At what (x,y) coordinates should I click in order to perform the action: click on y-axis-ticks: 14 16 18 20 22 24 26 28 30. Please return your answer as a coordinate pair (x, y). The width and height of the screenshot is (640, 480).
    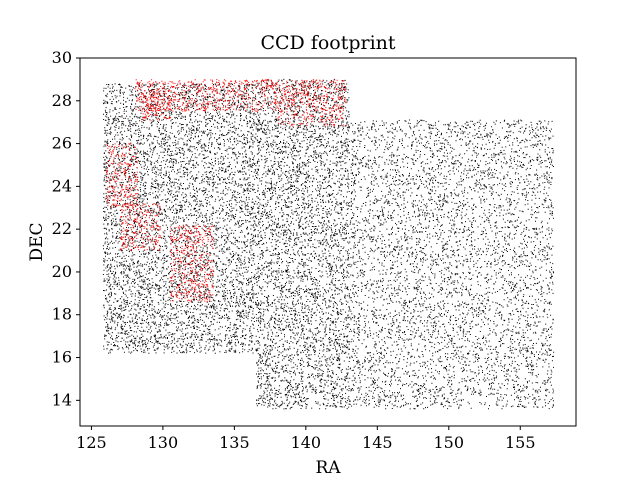
    Looking at the image, I should click on (66, 228).